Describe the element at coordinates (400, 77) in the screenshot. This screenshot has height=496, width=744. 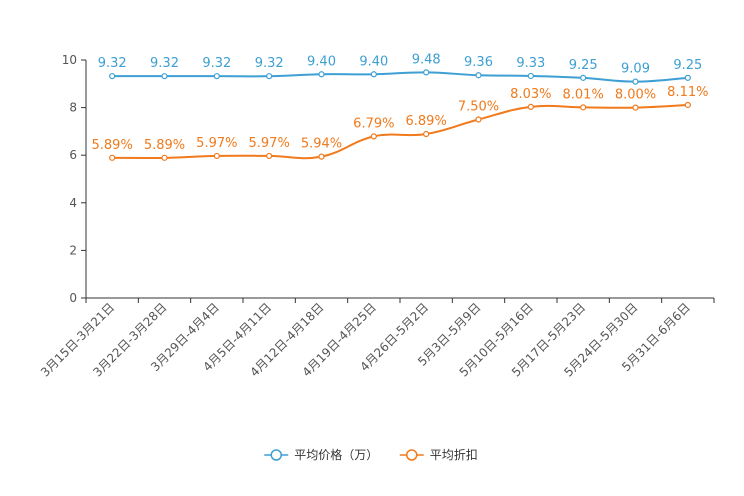
I see `series-0-line` at that location.